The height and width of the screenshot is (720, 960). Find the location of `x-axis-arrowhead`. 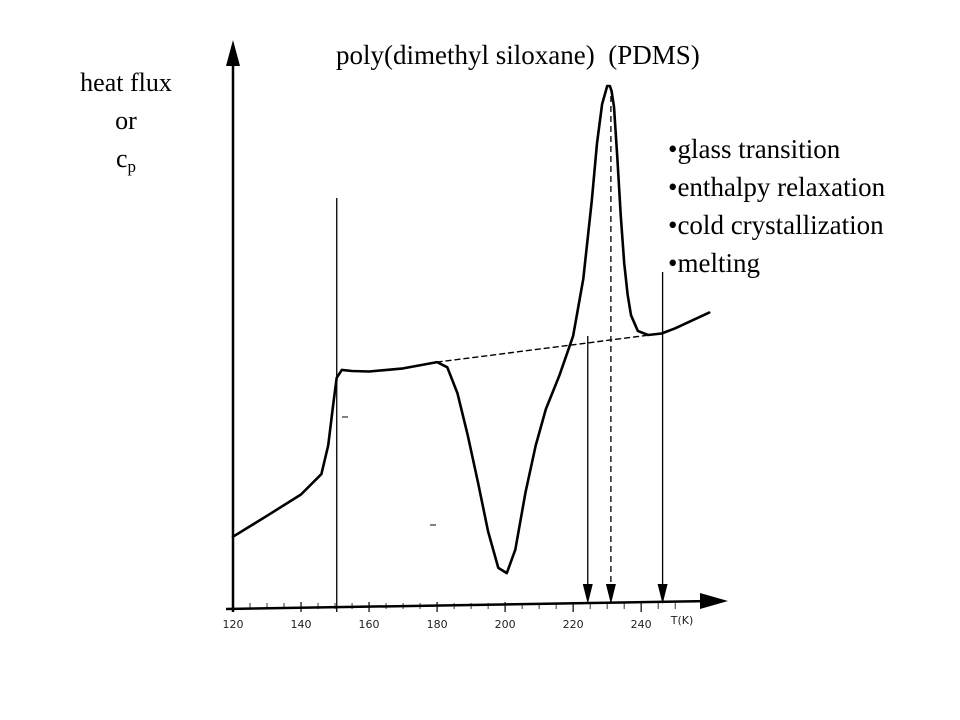

x-axis-arrowhead is located at coordinates (714, 601).